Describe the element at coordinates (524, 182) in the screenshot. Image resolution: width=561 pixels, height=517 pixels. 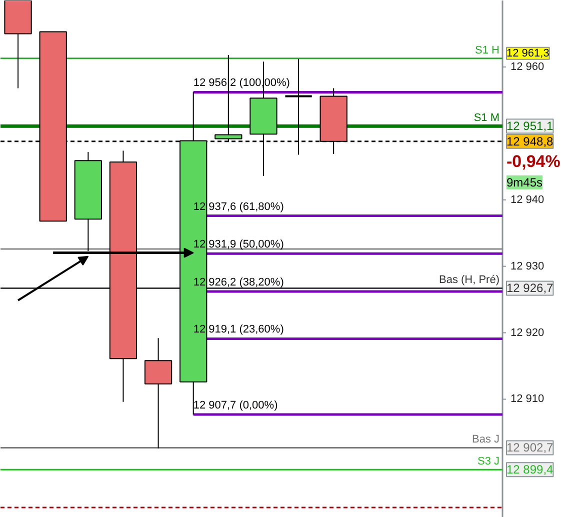
I see `annotation: 9m45s` at that location.